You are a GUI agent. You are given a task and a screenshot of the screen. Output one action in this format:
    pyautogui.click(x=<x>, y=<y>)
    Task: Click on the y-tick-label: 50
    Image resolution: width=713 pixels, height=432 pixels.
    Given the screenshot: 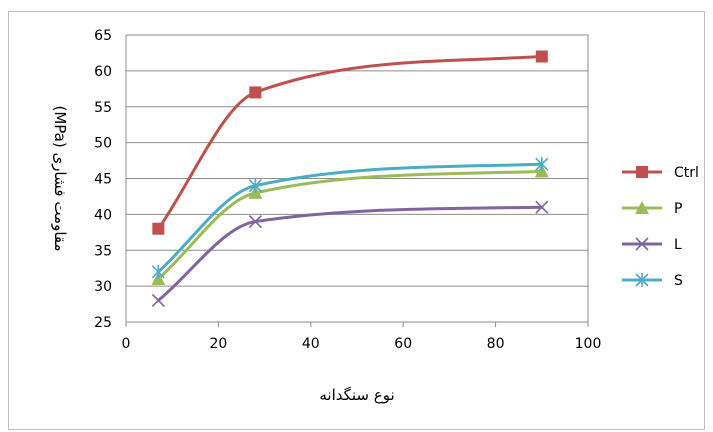 What is the action you would take?
    pyautogui.click(x=103, y=144)
    